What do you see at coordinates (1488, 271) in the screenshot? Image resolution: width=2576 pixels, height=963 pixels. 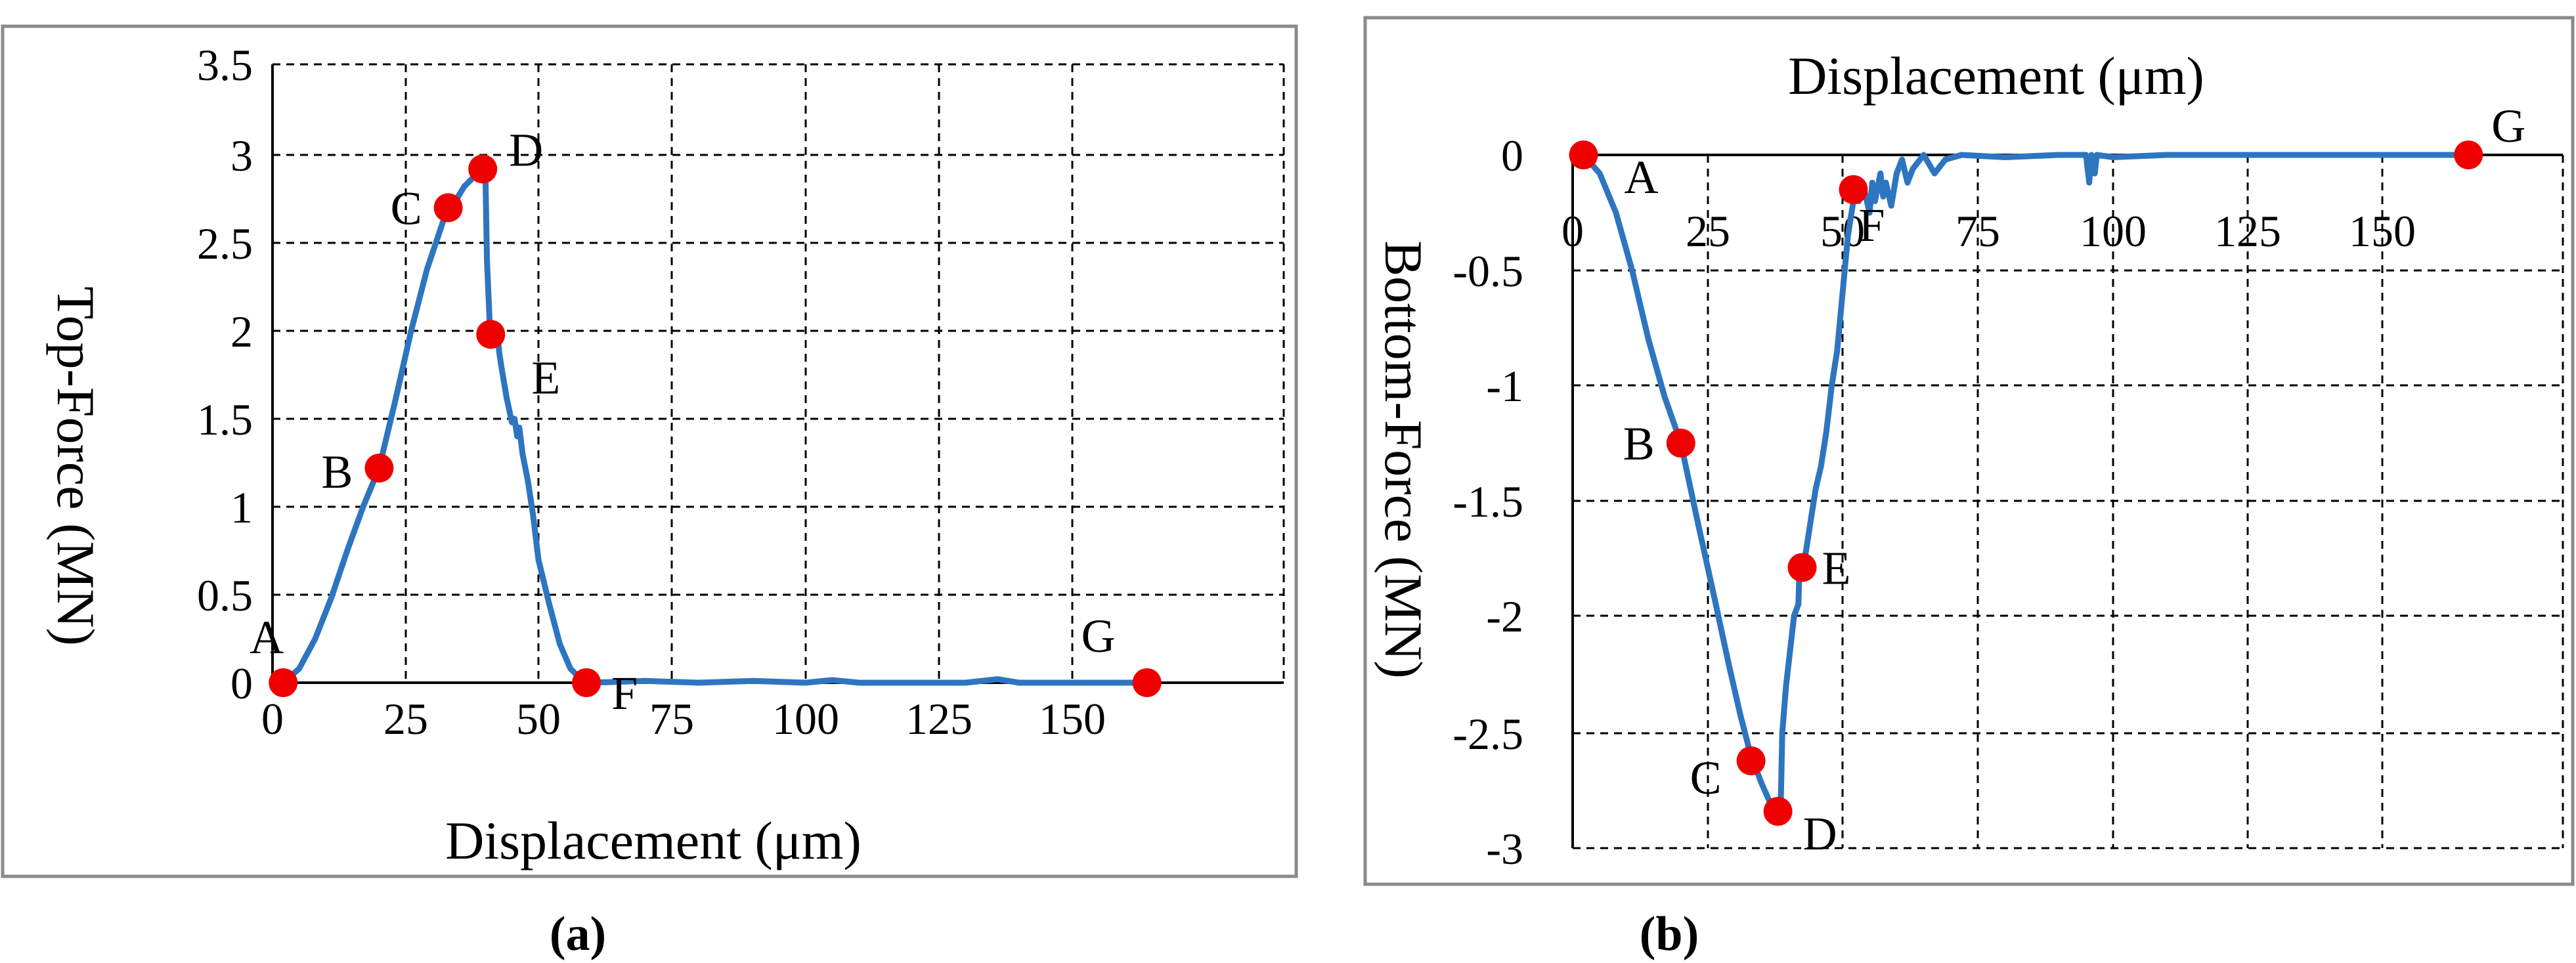 I see `y-tick-label: -0.5` at bounding box center [1488, 271].